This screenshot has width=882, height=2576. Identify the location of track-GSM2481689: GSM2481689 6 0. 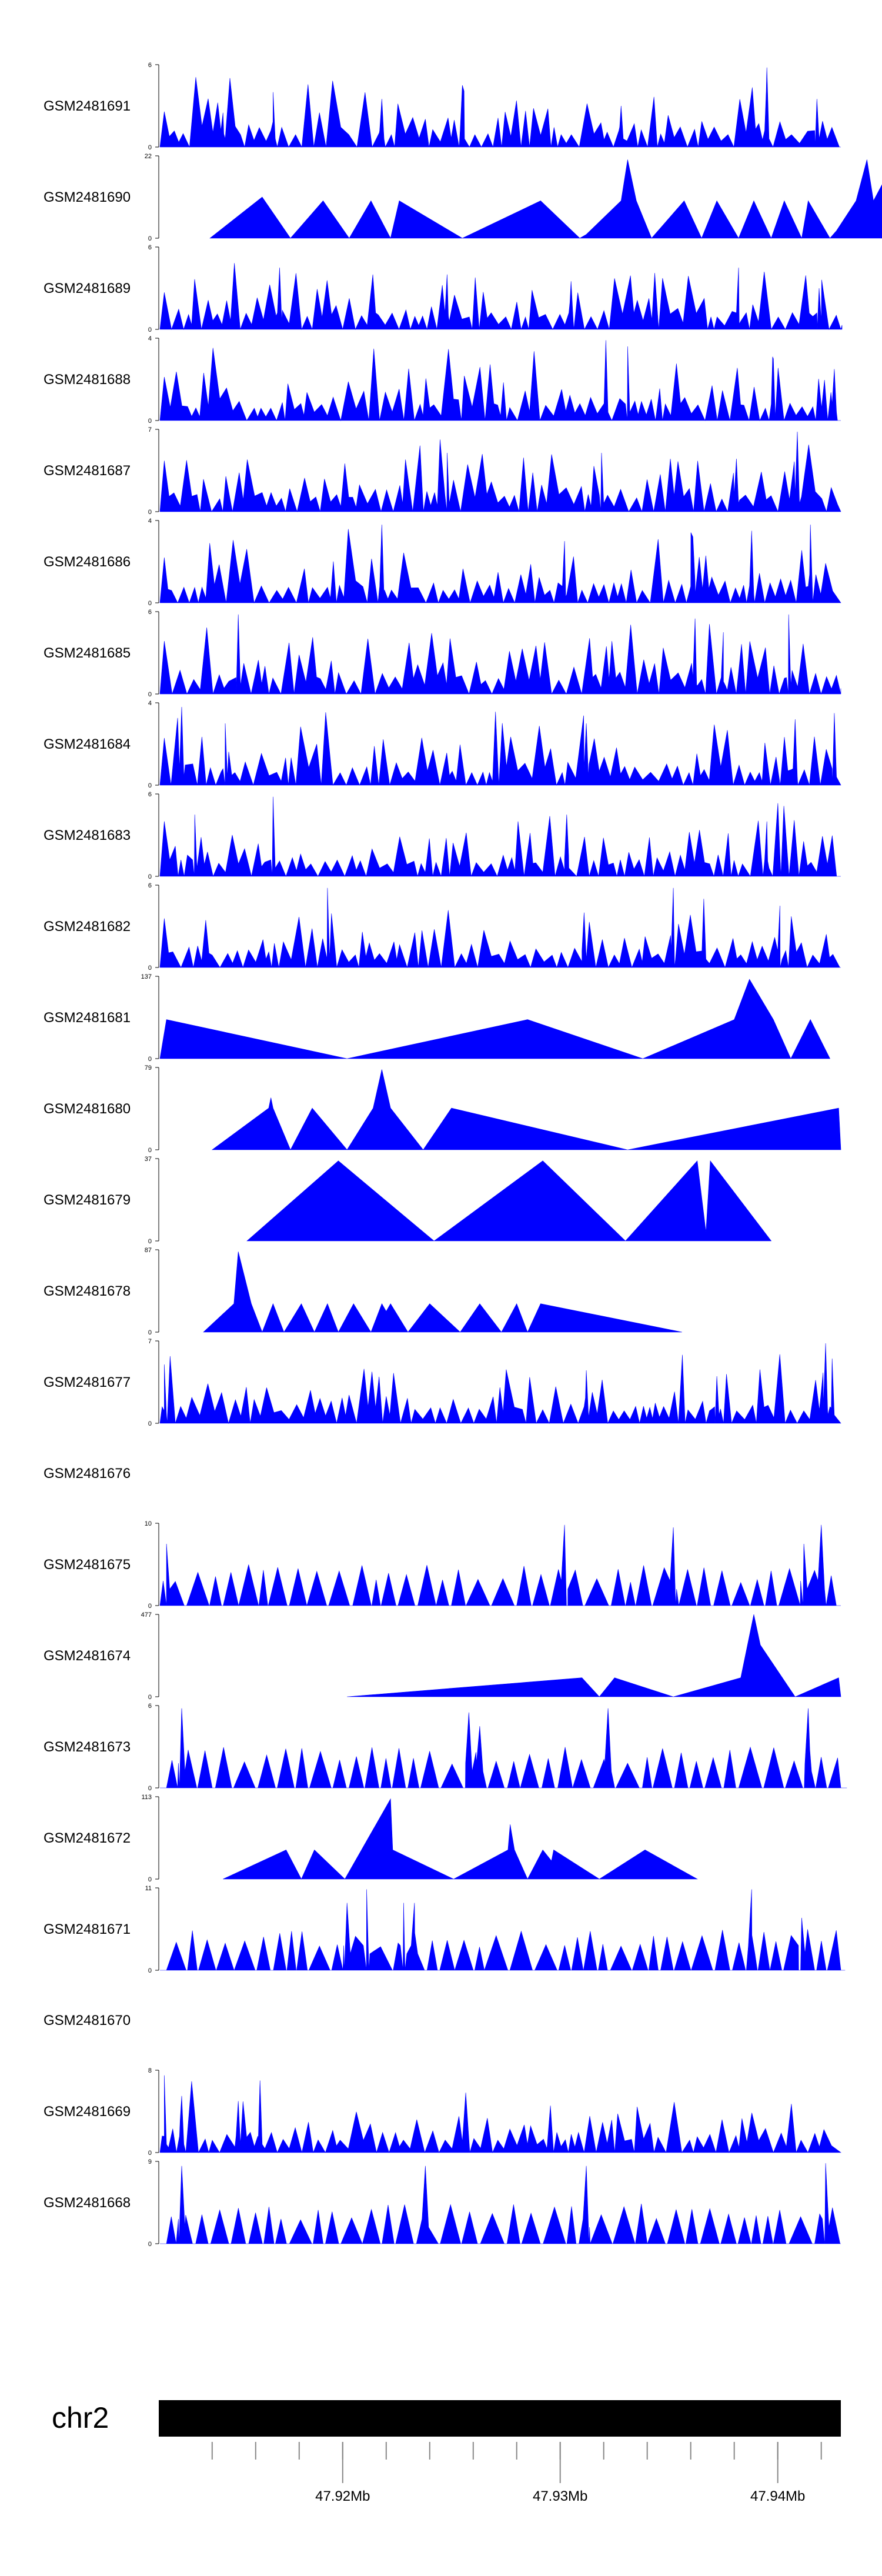
(443, 288).